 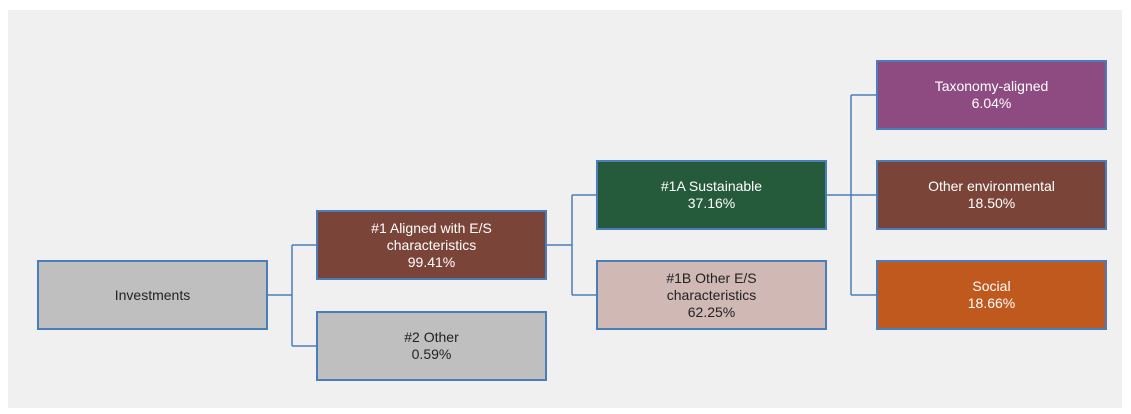 What do you see at coordinates (711, 186) in the screenshot?
I see `node-label: #1A Sustainable` at bounding box center [711, 186].